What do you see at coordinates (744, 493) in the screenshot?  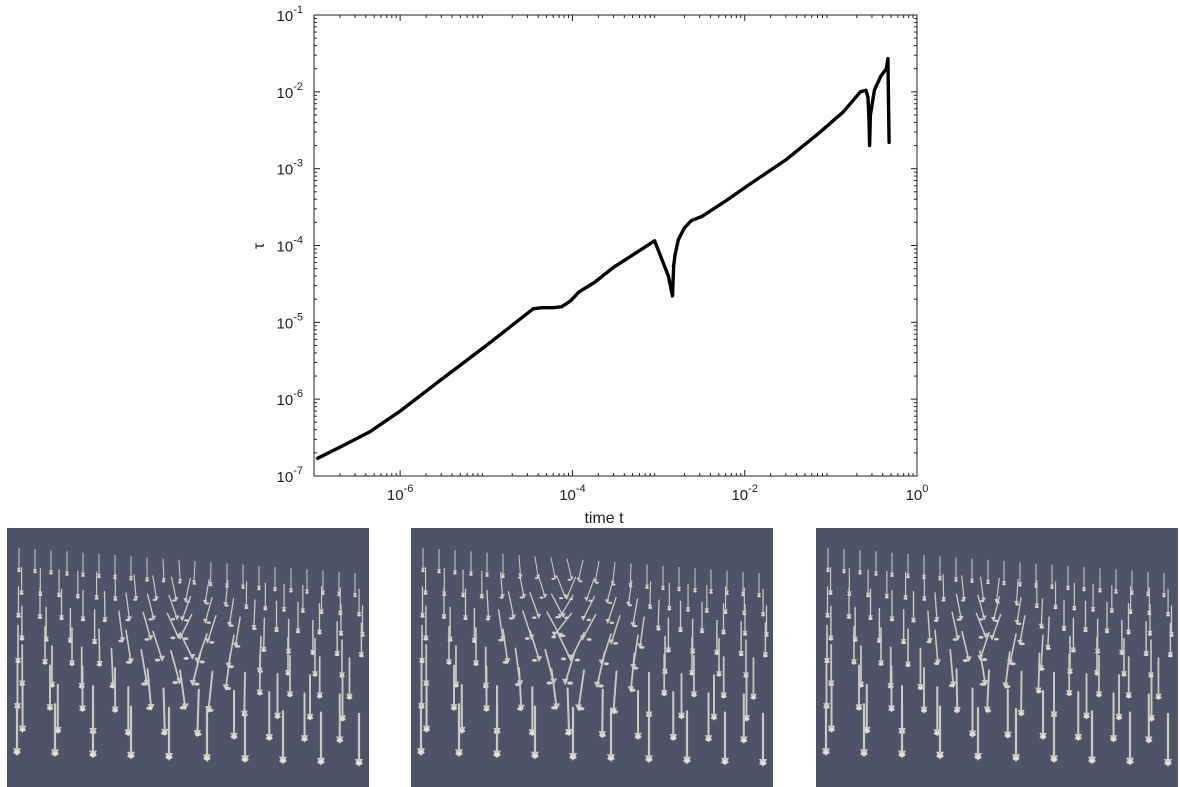 I see `x-tick-label: 10⁻²` at bounding box center [744, 493].